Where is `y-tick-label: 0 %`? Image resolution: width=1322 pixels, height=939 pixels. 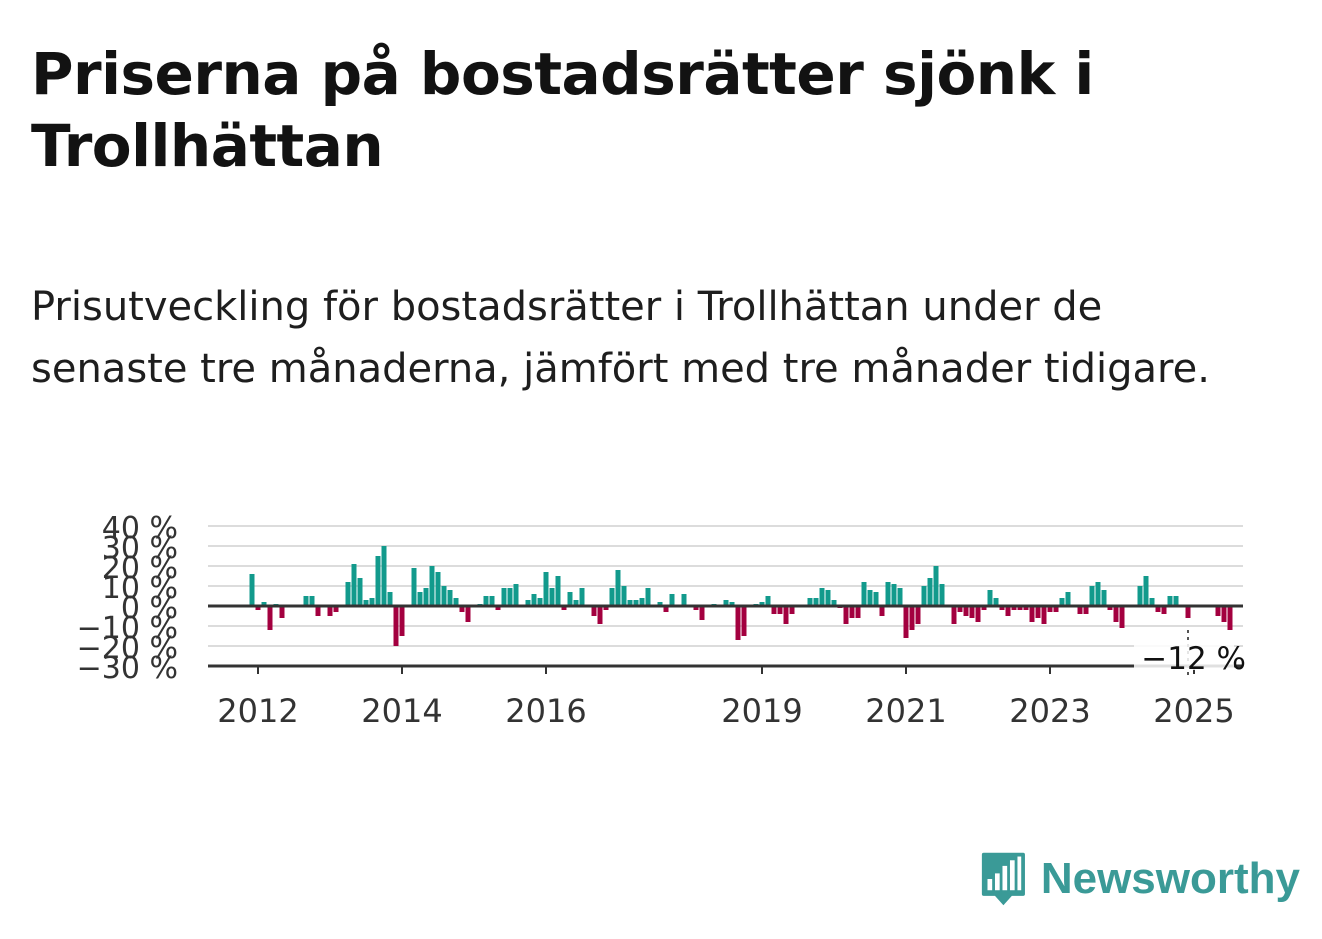 y-tick-label: 0 % is located at coordinates (149, 608).